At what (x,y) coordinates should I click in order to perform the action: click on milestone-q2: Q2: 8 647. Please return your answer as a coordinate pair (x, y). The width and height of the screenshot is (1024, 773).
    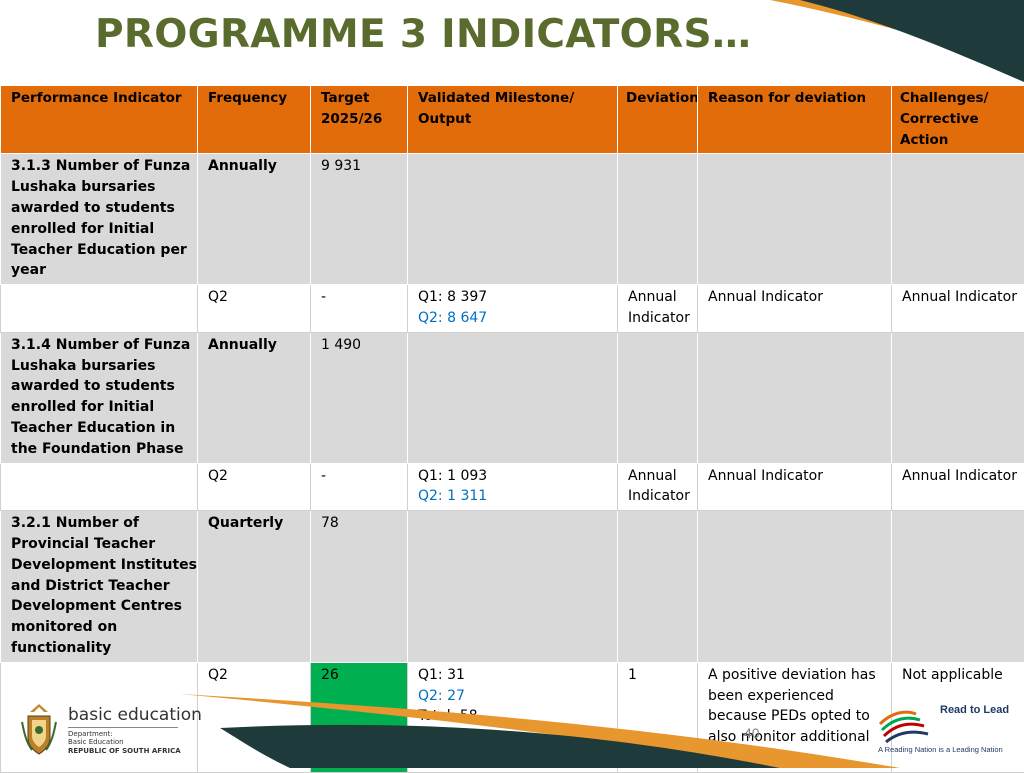
    Looking at the image, I should click on (515, 318).